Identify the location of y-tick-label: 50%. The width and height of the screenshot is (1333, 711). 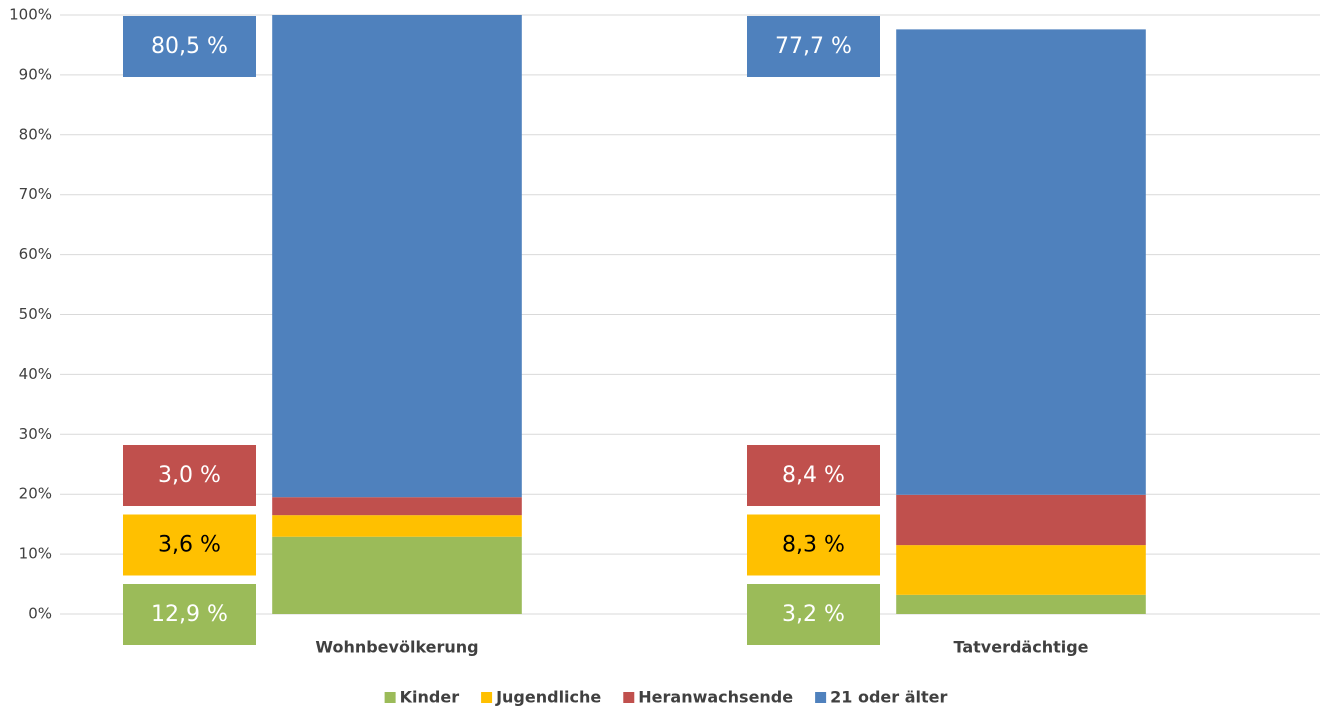
(35, 314).